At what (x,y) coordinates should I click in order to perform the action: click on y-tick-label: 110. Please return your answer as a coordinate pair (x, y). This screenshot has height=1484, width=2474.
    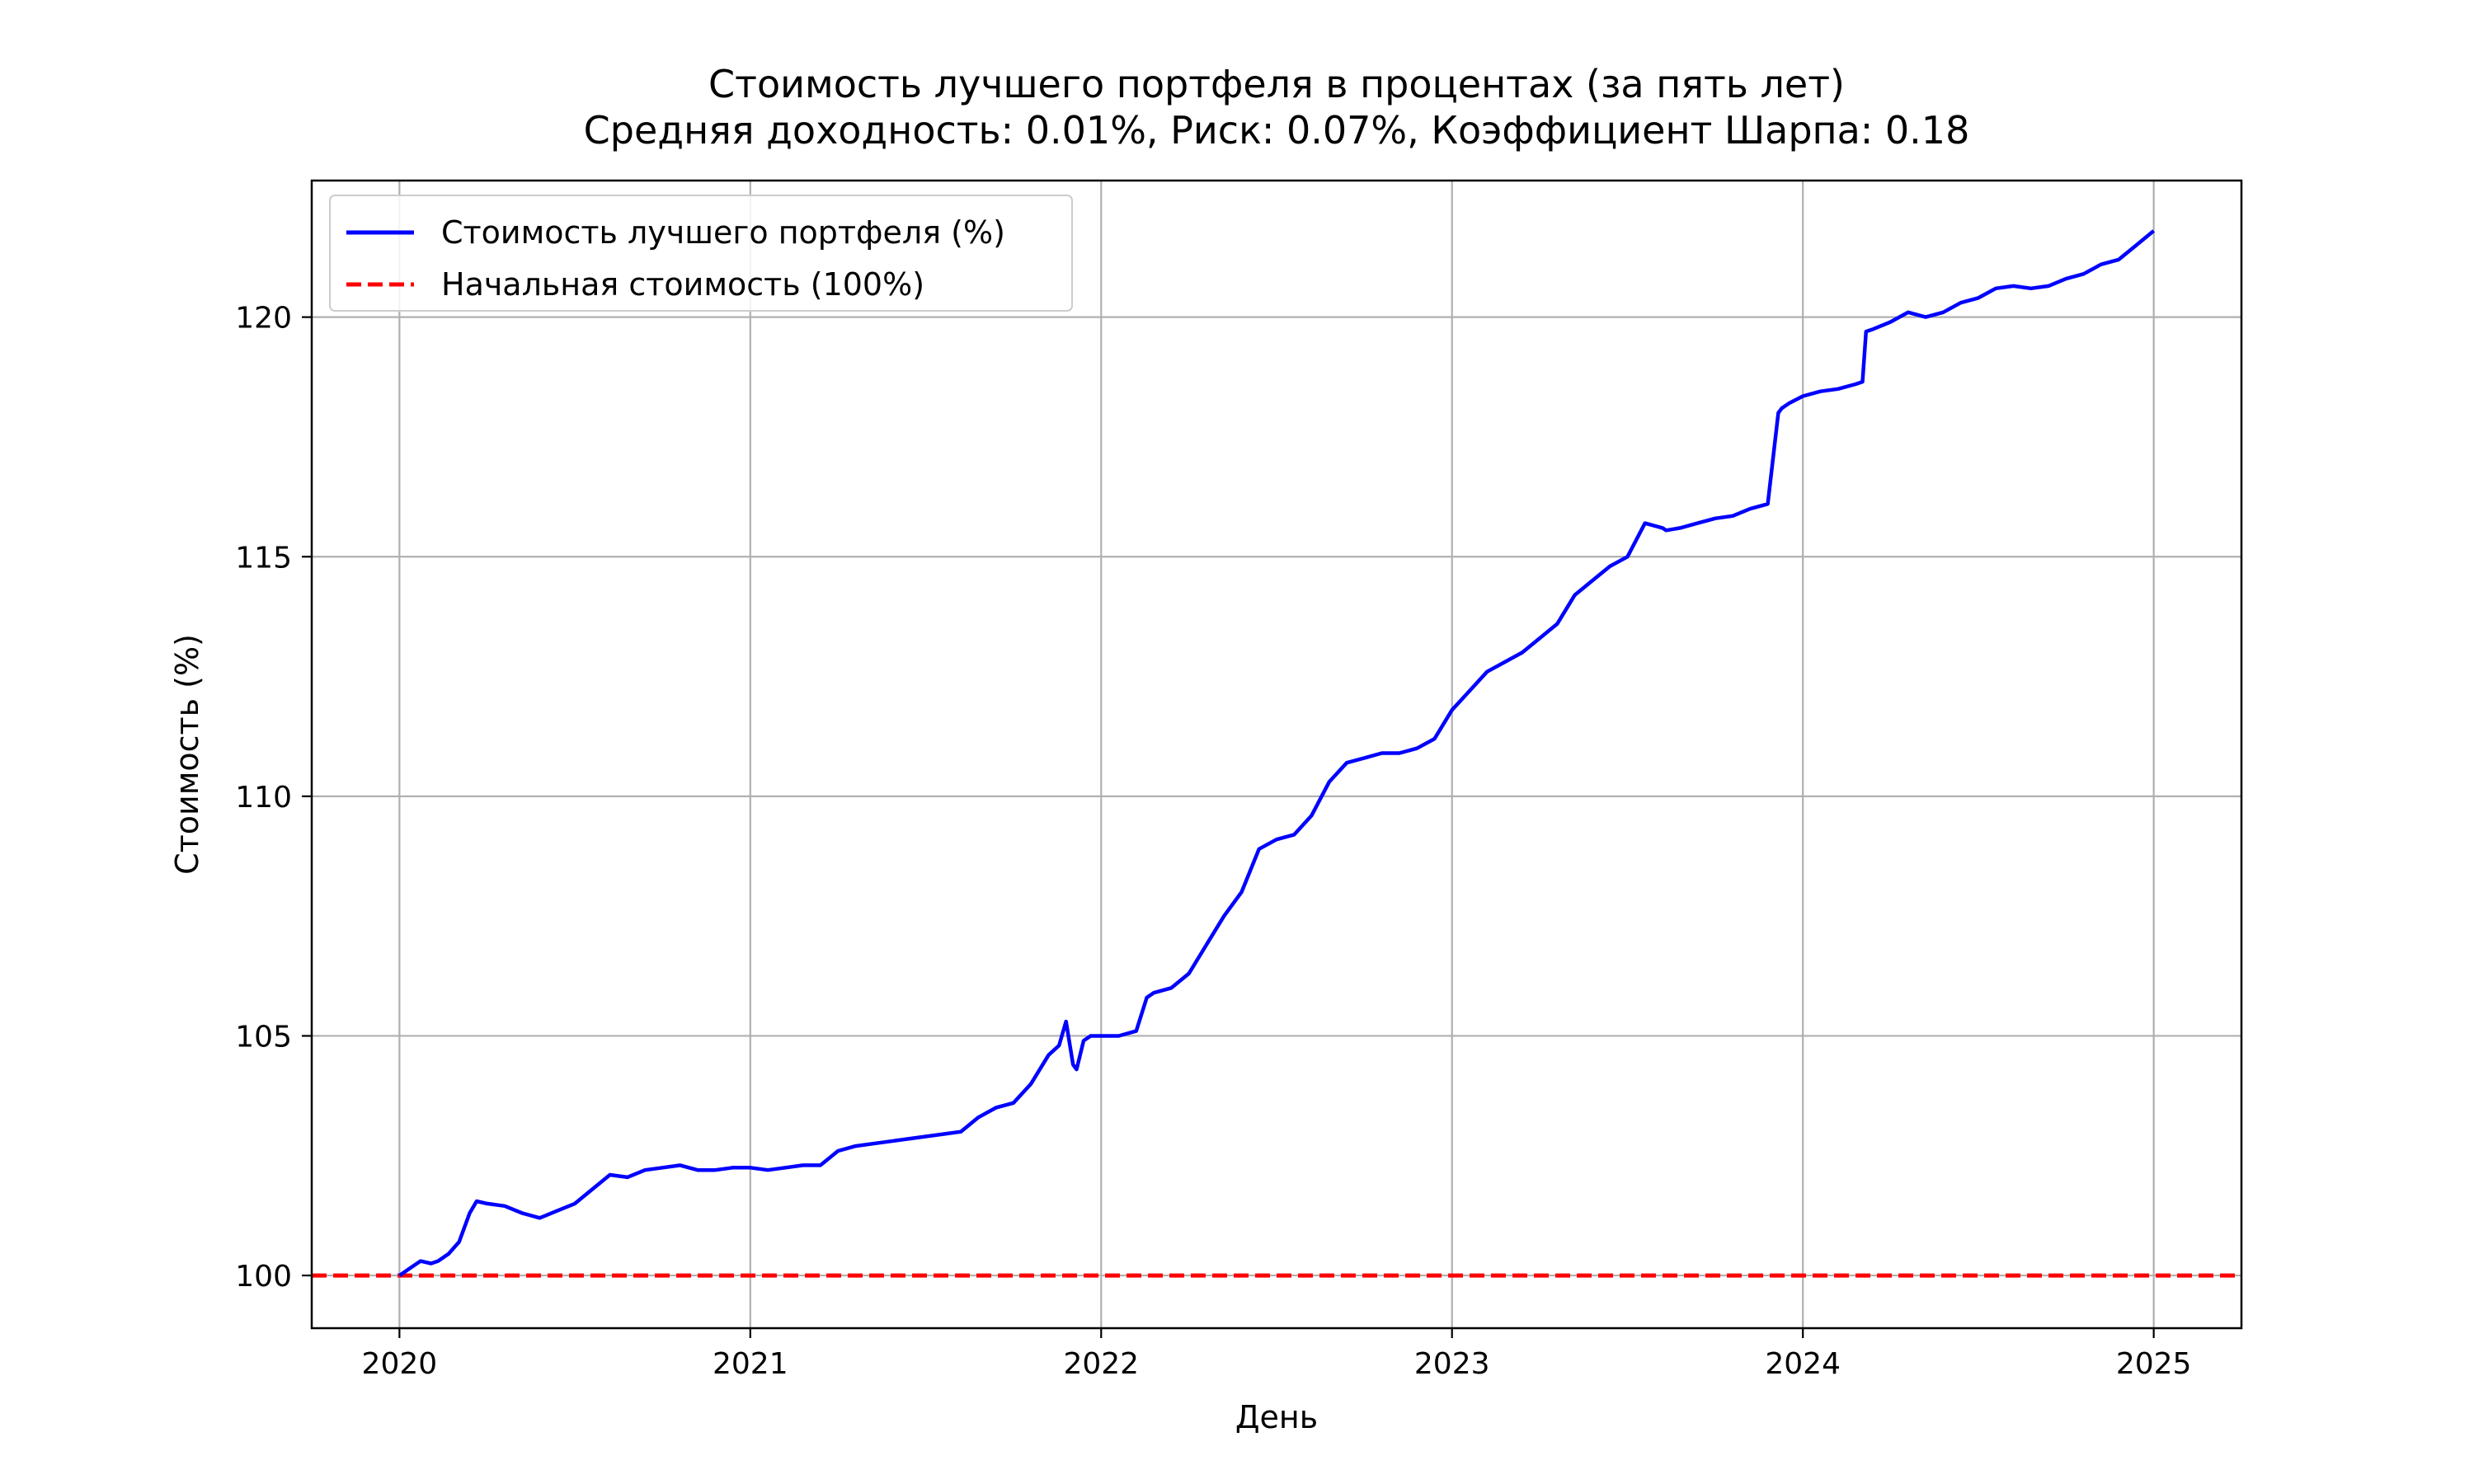
    Looking at the image, I should click on (263, 798).